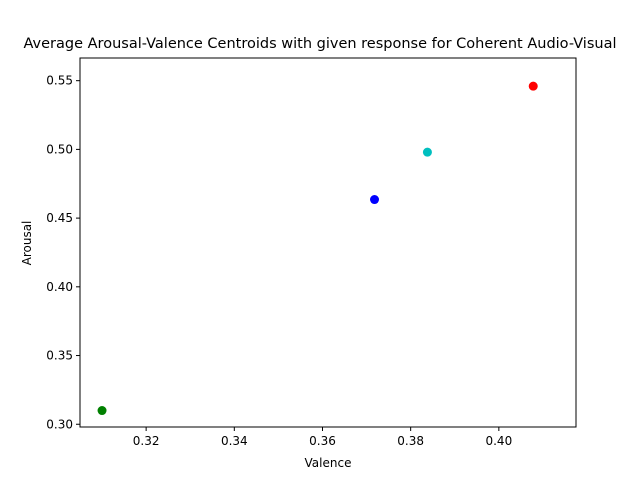  Describe the element at coordinates (146, 441) in the screenshot. I see `x-tick-label: 0.32` at that location.